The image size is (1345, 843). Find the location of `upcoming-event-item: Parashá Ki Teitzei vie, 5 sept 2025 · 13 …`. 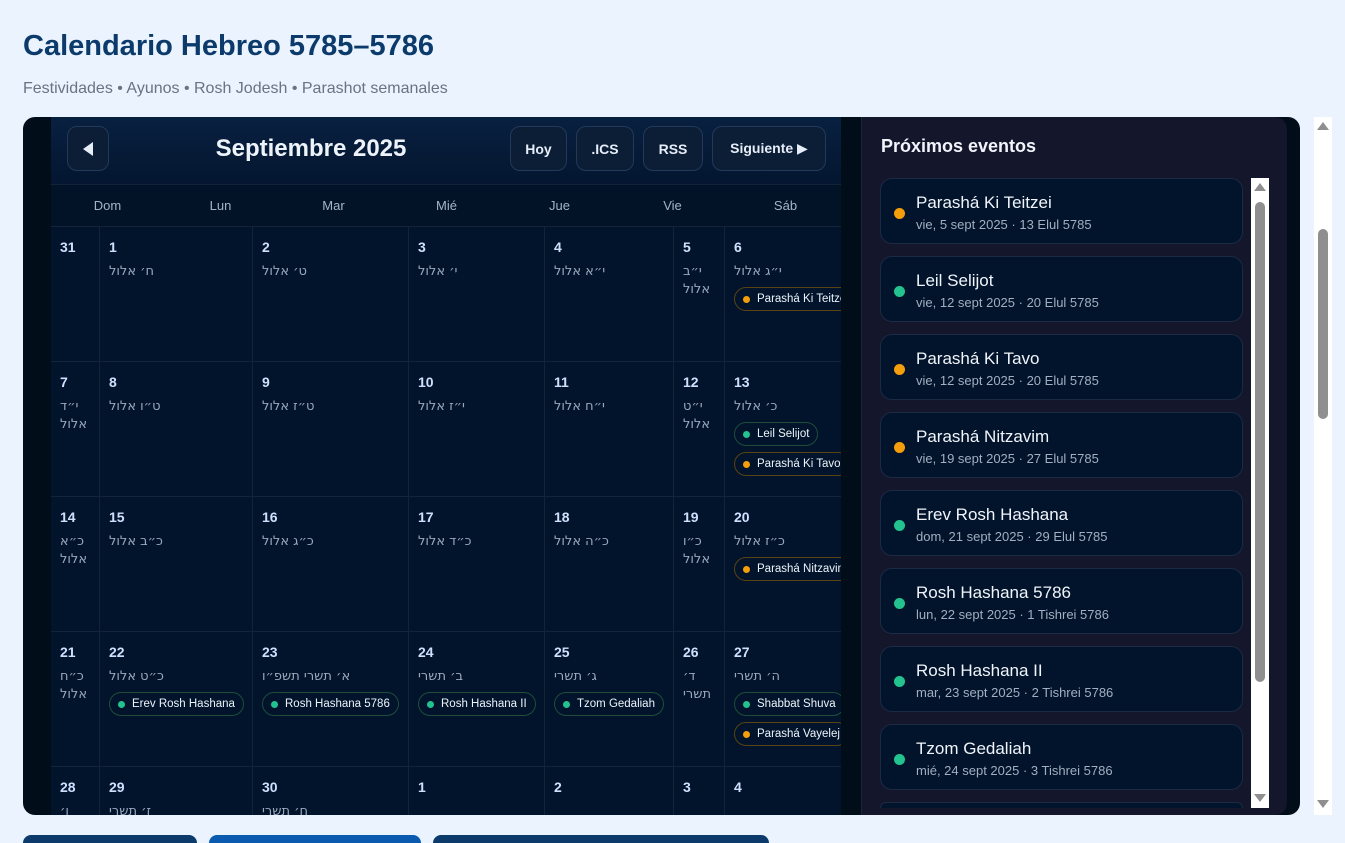

upcoming-event-item: Parashá Ki Teitzei vie, 5 sept 2025 · 13 … is located at coordinates (1061, 211).